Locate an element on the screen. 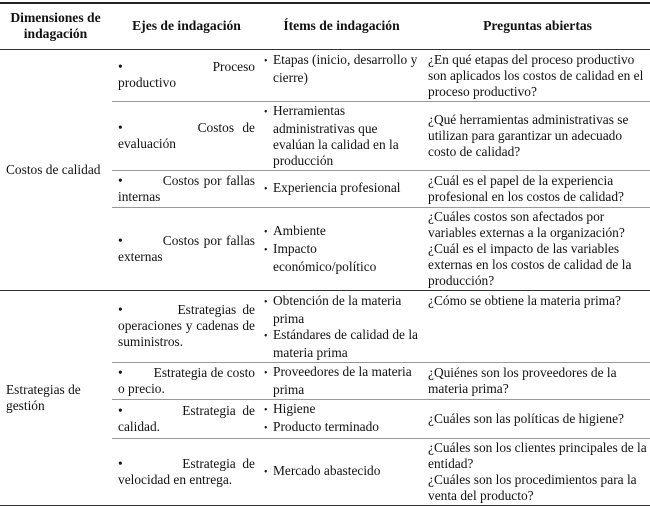 The width and height of the screenshot is (650, 506). pregunta: ¿Cuáles son las políticas de higiene? is located at coordinates (526, 418).